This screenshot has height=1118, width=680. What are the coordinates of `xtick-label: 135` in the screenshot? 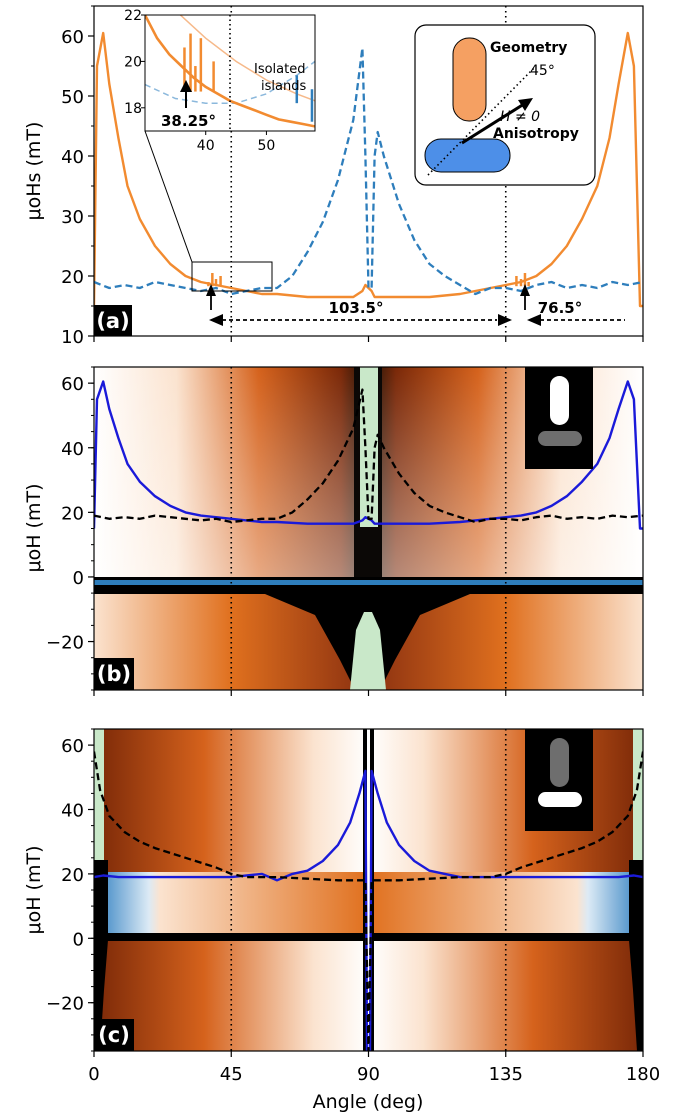 It's located at (506, 1074).